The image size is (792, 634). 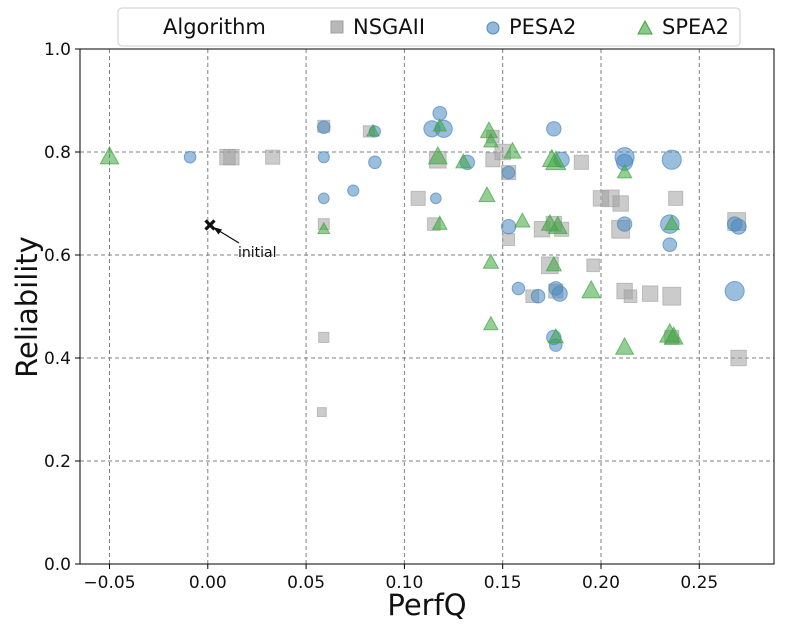 I want to click on x-tick-label: 0.05, so click(x=306, y=583).